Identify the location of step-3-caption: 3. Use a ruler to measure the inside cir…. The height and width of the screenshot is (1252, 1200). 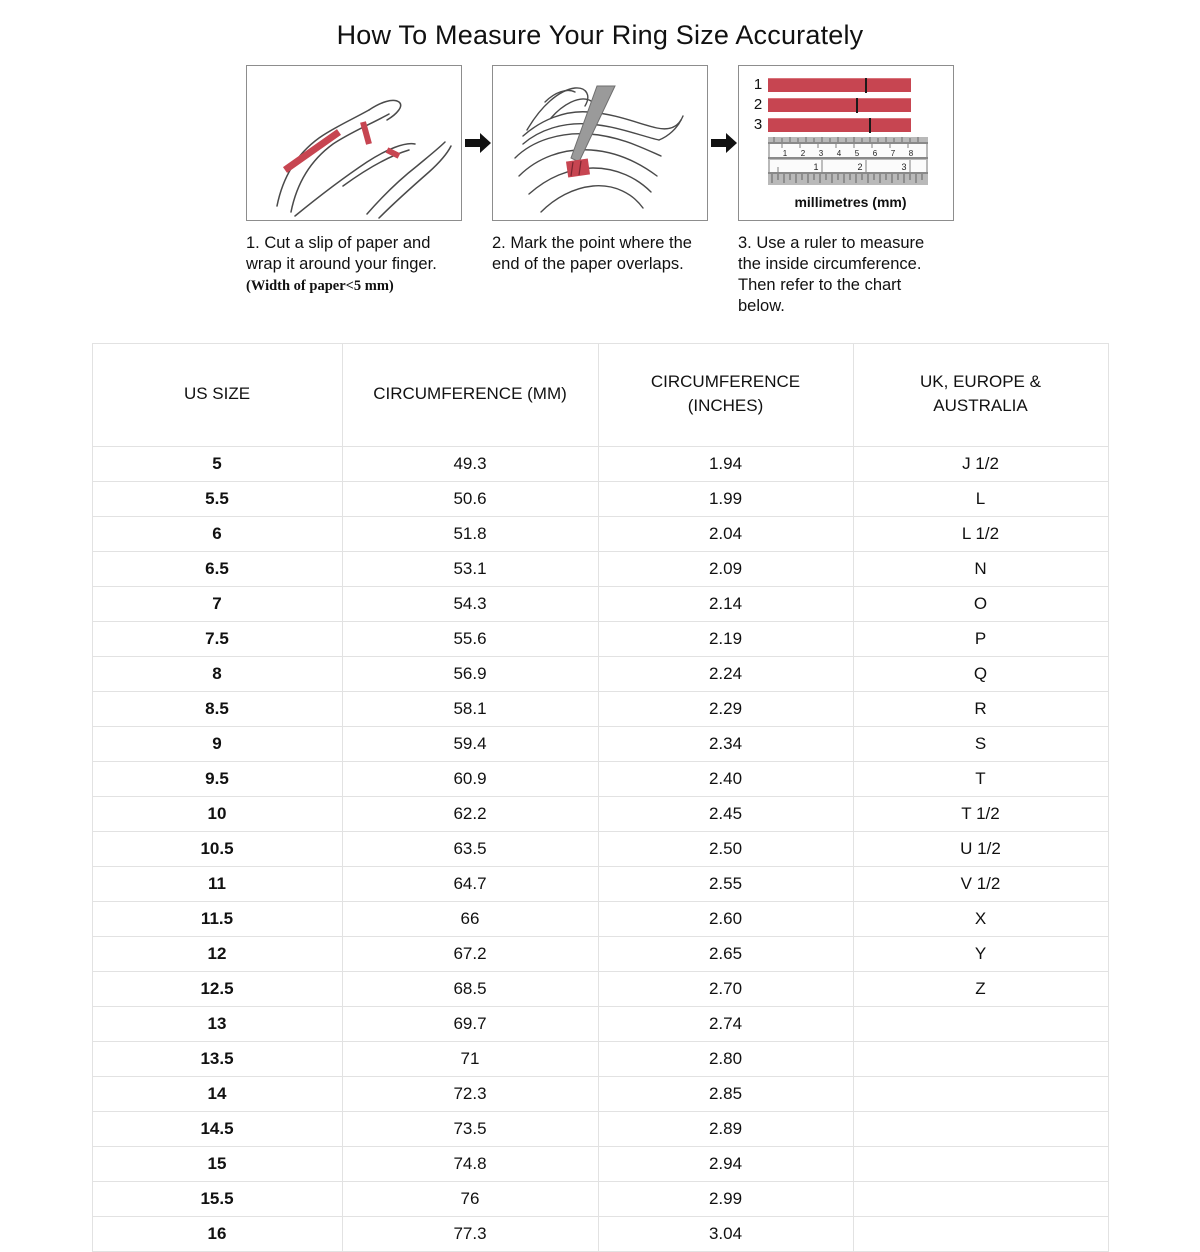
(847, 275).